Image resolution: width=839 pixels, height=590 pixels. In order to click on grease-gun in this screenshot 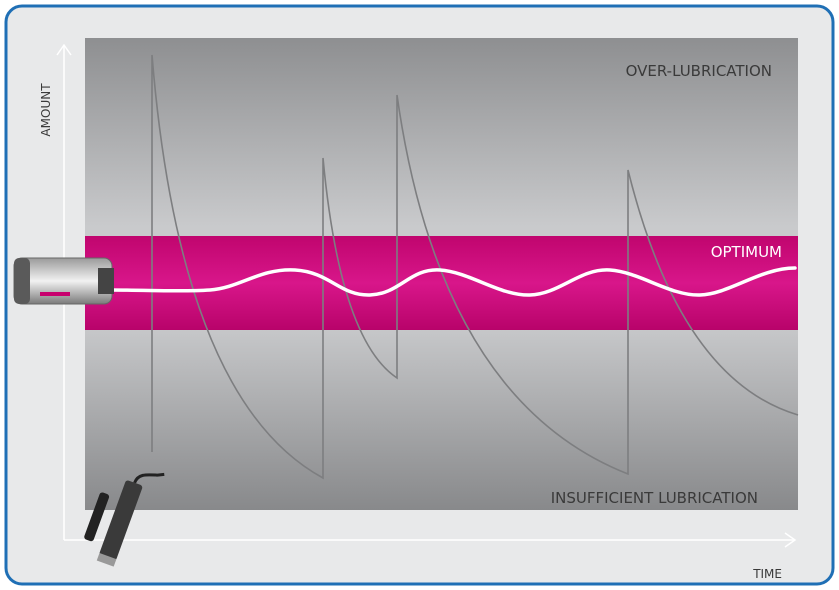, I will do `click(124, 519)`.